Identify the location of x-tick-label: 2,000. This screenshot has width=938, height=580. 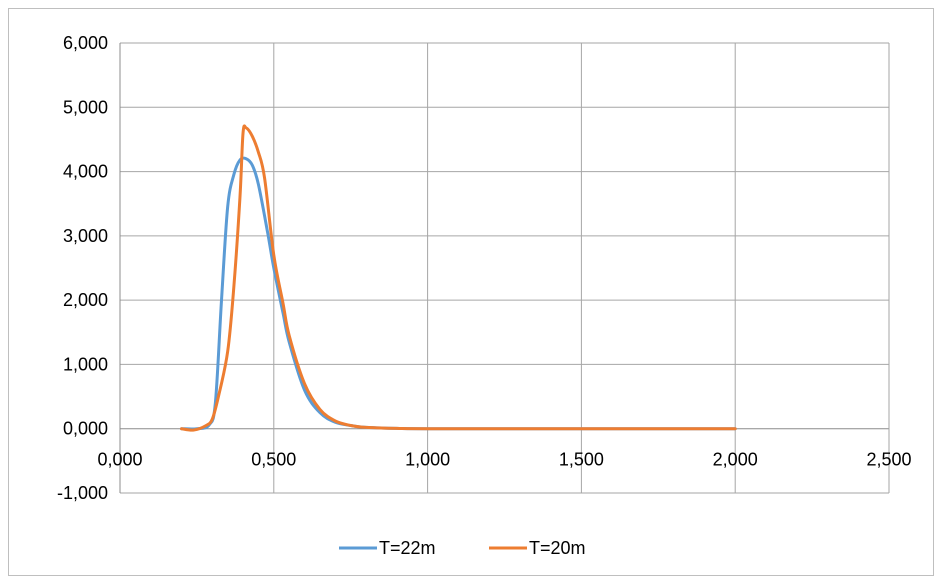
(735, 460).